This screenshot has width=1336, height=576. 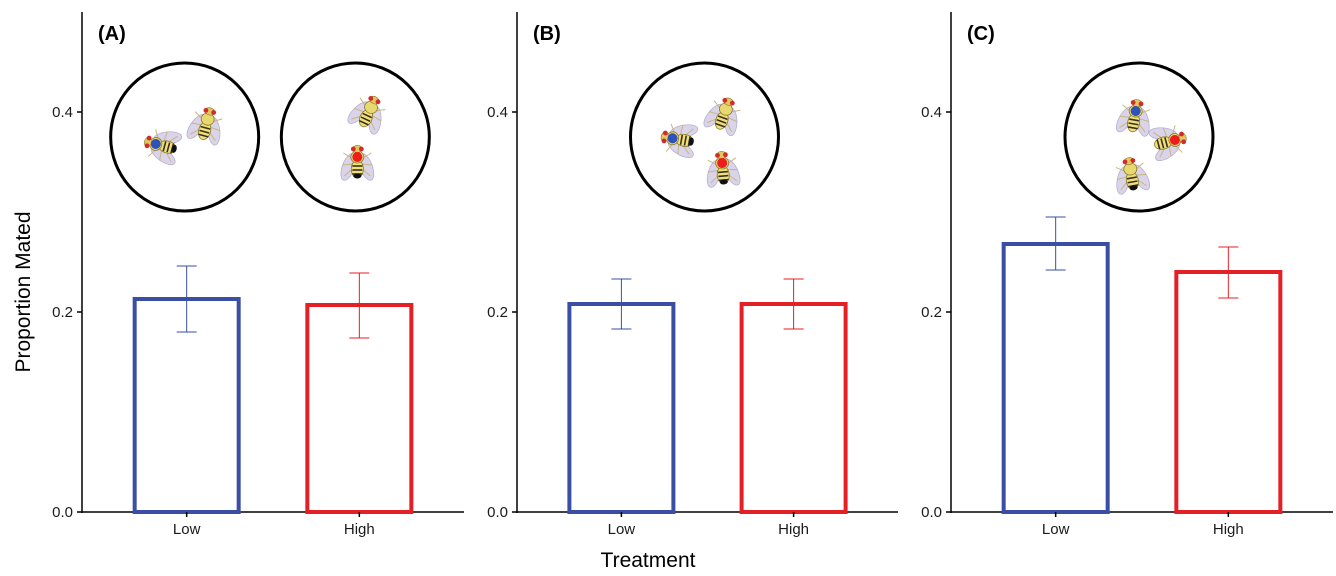 I want to click on x-axis-title: Treatment, so click(x=648, y=560).